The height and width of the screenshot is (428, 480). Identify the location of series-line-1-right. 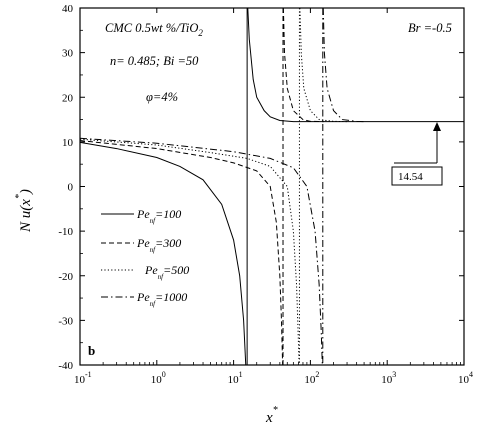
(303, 65).